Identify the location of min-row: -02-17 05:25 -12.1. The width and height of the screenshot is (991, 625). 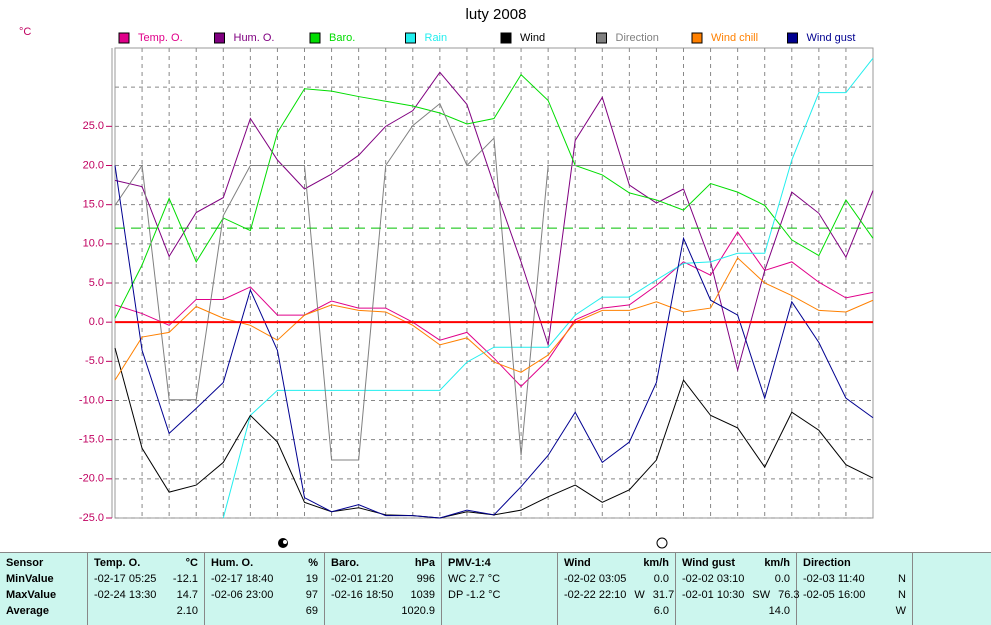
(146, 579).